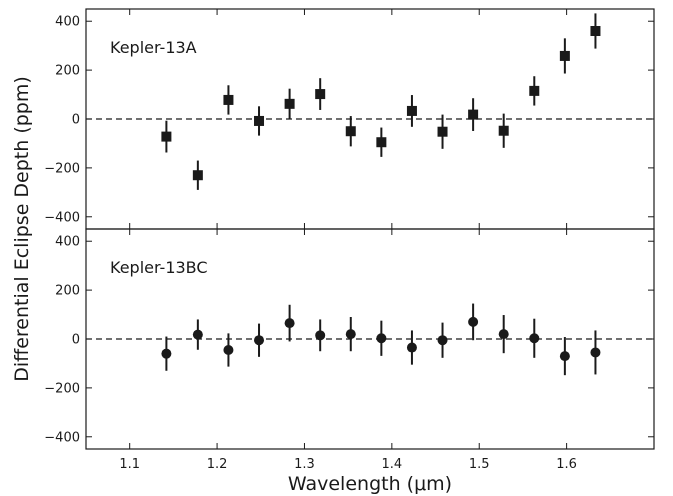 This screenshot has width=673, height=496. I want to click on x-tick-label: 1.1, so click(129, 464).